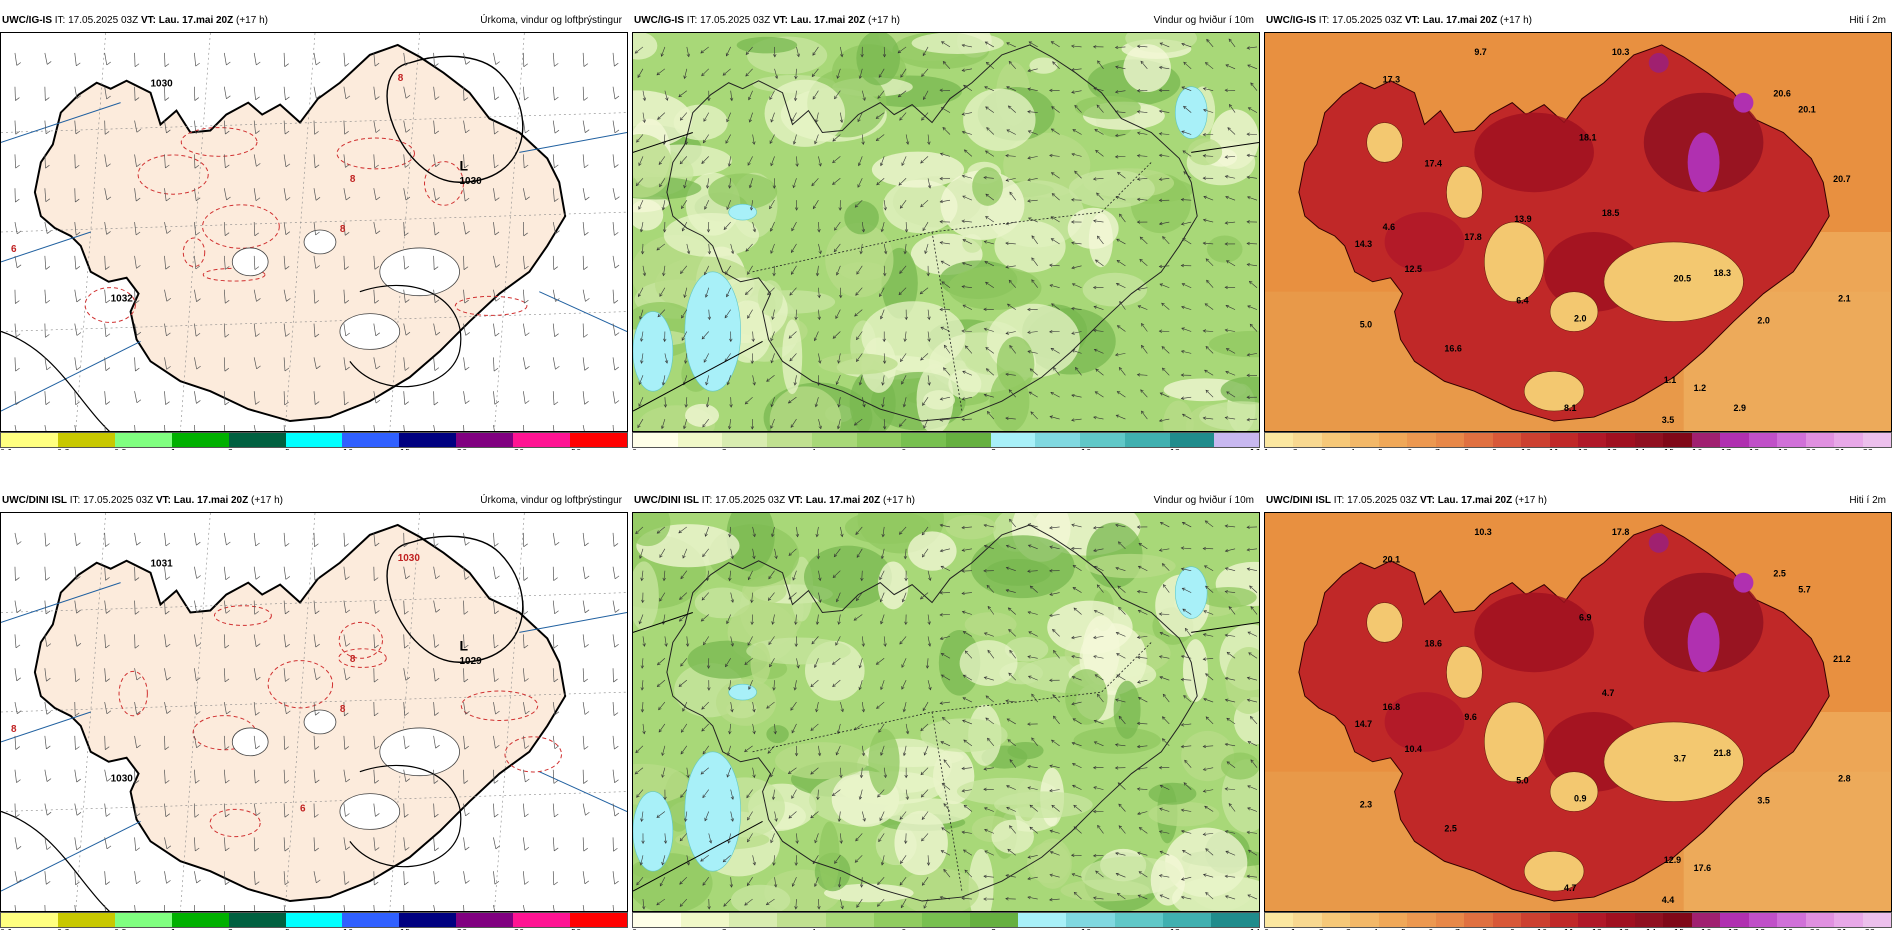  Describe the element at coordinates (314, 232) in the screenshot. I see `map-area: L 1030 1030 1032 8 8 8 6` at that location.